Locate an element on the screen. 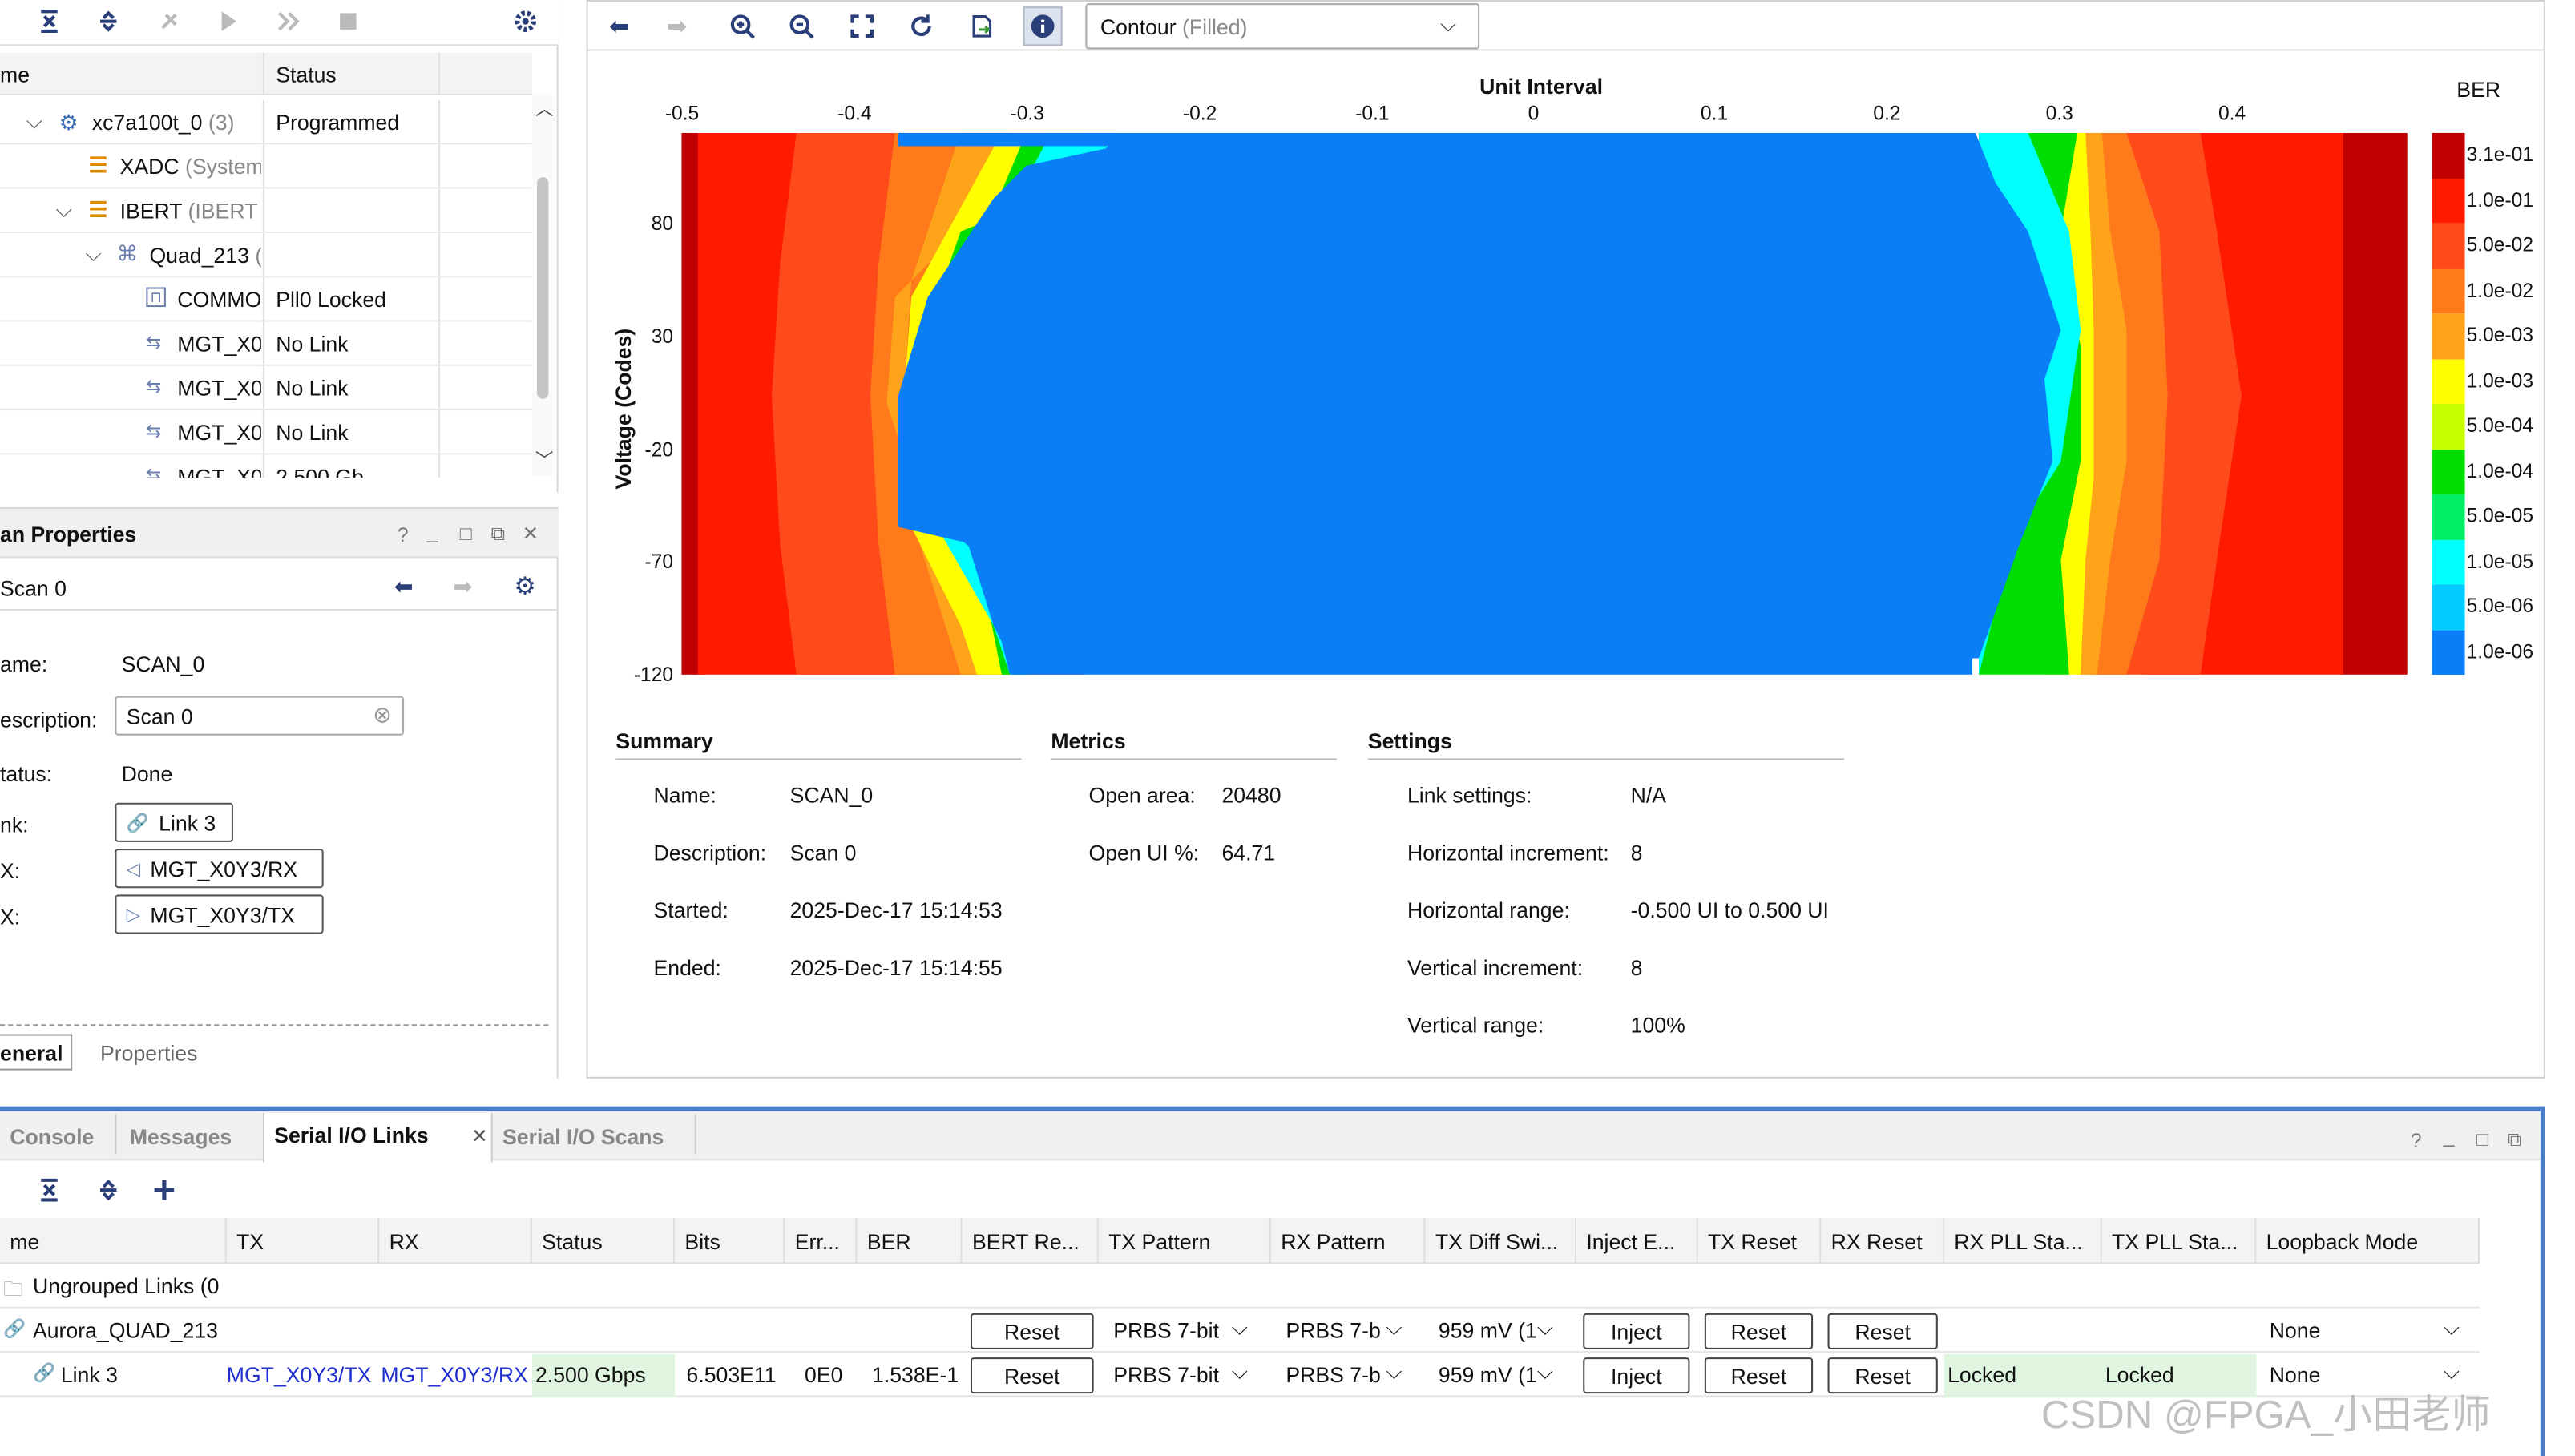 The image size is (2575, 1456). col-rx: RX is located at coordinates (455, 1240).